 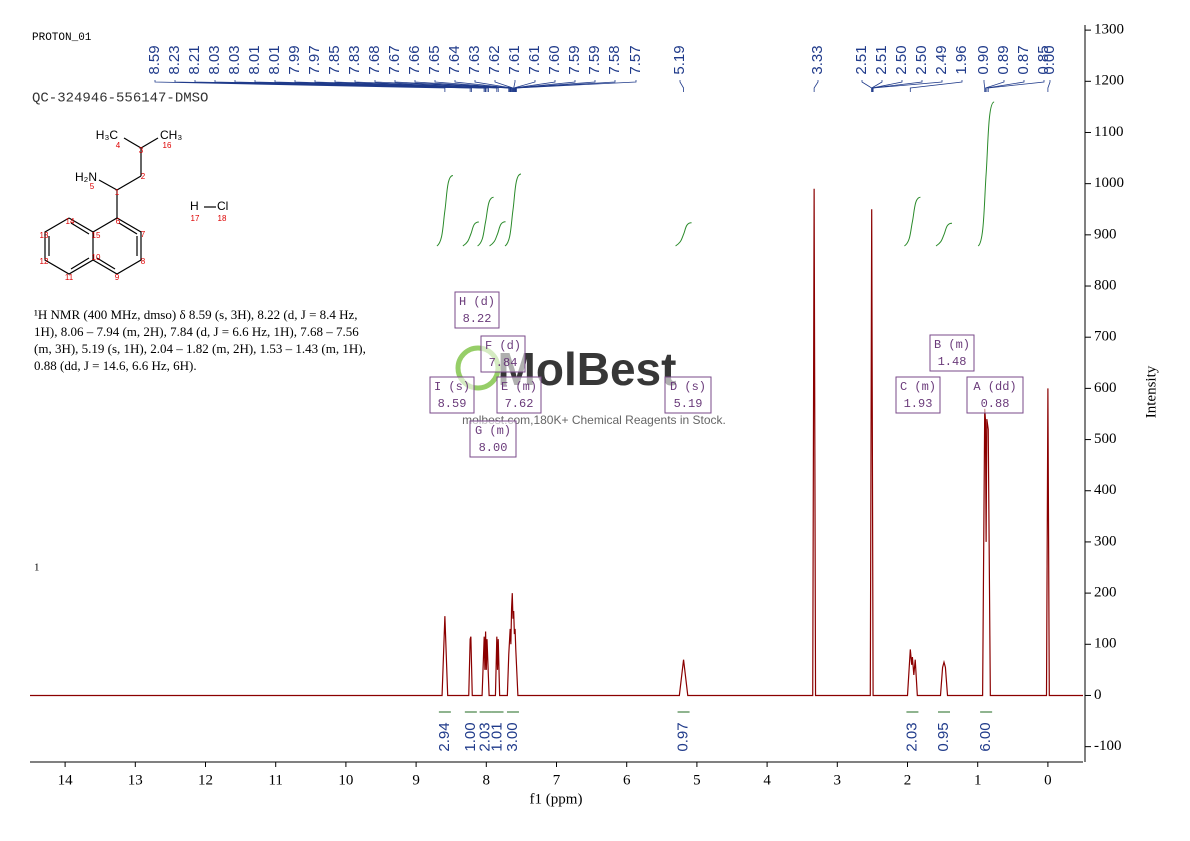 I want to click on atom-label: H, so click(x=194, y=206).